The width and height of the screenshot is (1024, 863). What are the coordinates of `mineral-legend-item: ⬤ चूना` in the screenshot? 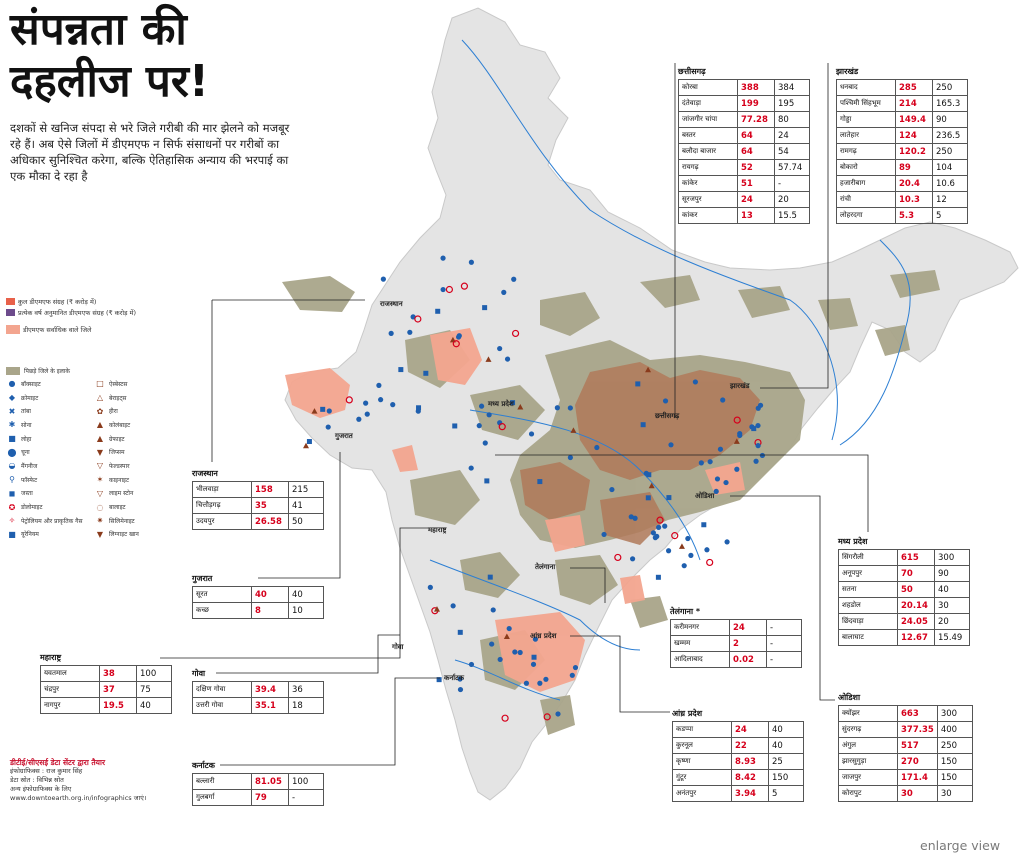 It's located at (50, 452).